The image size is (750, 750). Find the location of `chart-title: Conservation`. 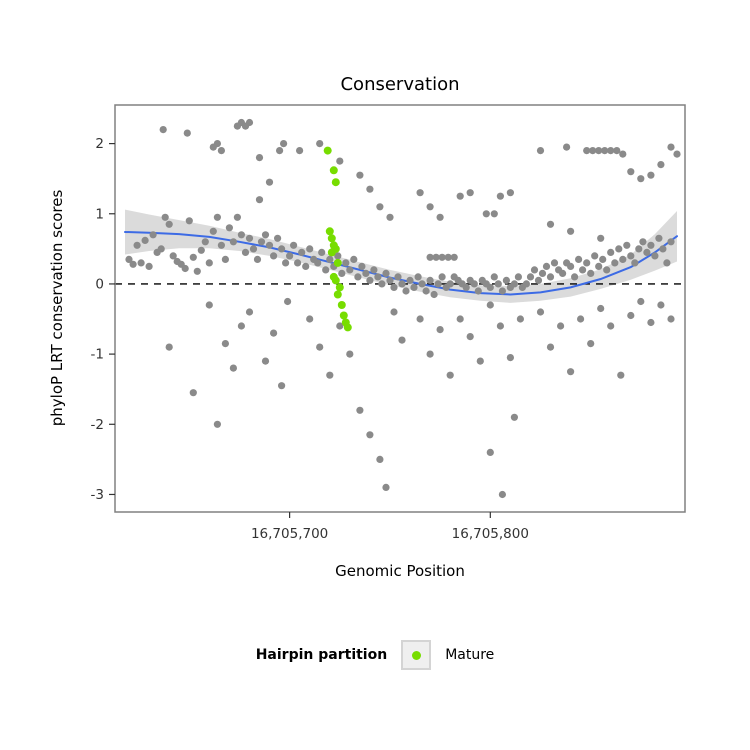

chart-title: Conservation is located at coordinates (400, 84).